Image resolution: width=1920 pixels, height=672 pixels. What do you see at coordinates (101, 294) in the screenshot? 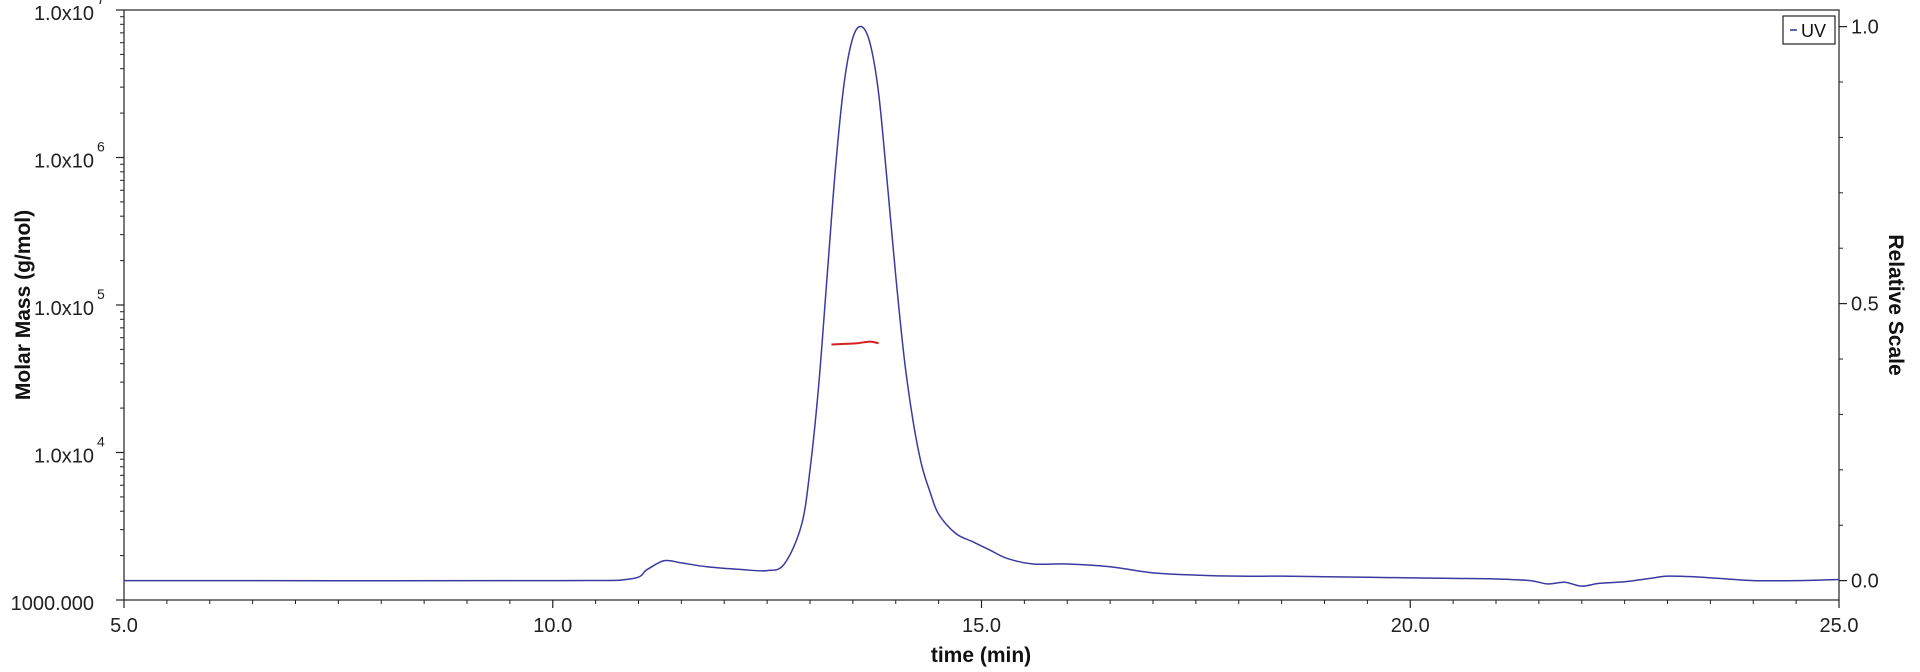
I see `left-y-tick-exponent: 5` at bounding box center [101, 294].